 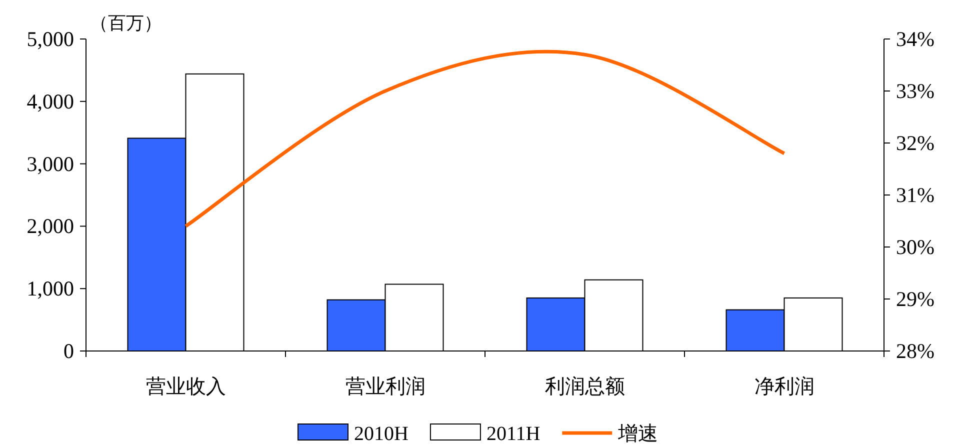 What do you see at coordinates (50, 164) in the screenshot?
I see `y-tick-label: 3,000` at bounding box center [50, 164].